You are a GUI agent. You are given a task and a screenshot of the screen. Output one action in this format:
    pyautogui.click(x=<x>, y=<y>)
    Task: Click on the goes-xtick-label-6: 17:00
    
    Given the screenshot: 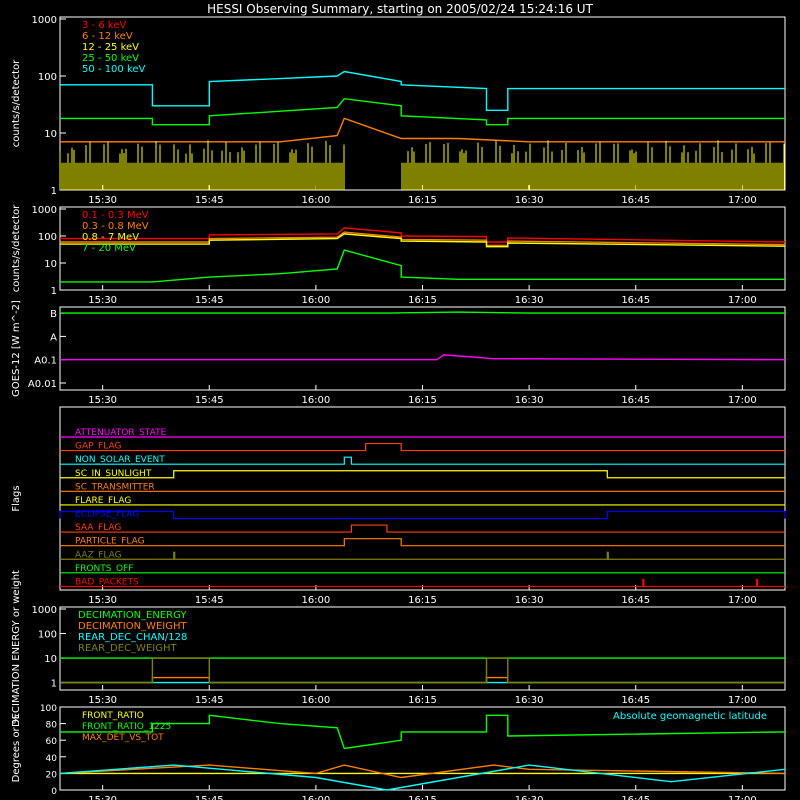 What is the action you would take?
    pyautogui.click(x=742, y=400)
    